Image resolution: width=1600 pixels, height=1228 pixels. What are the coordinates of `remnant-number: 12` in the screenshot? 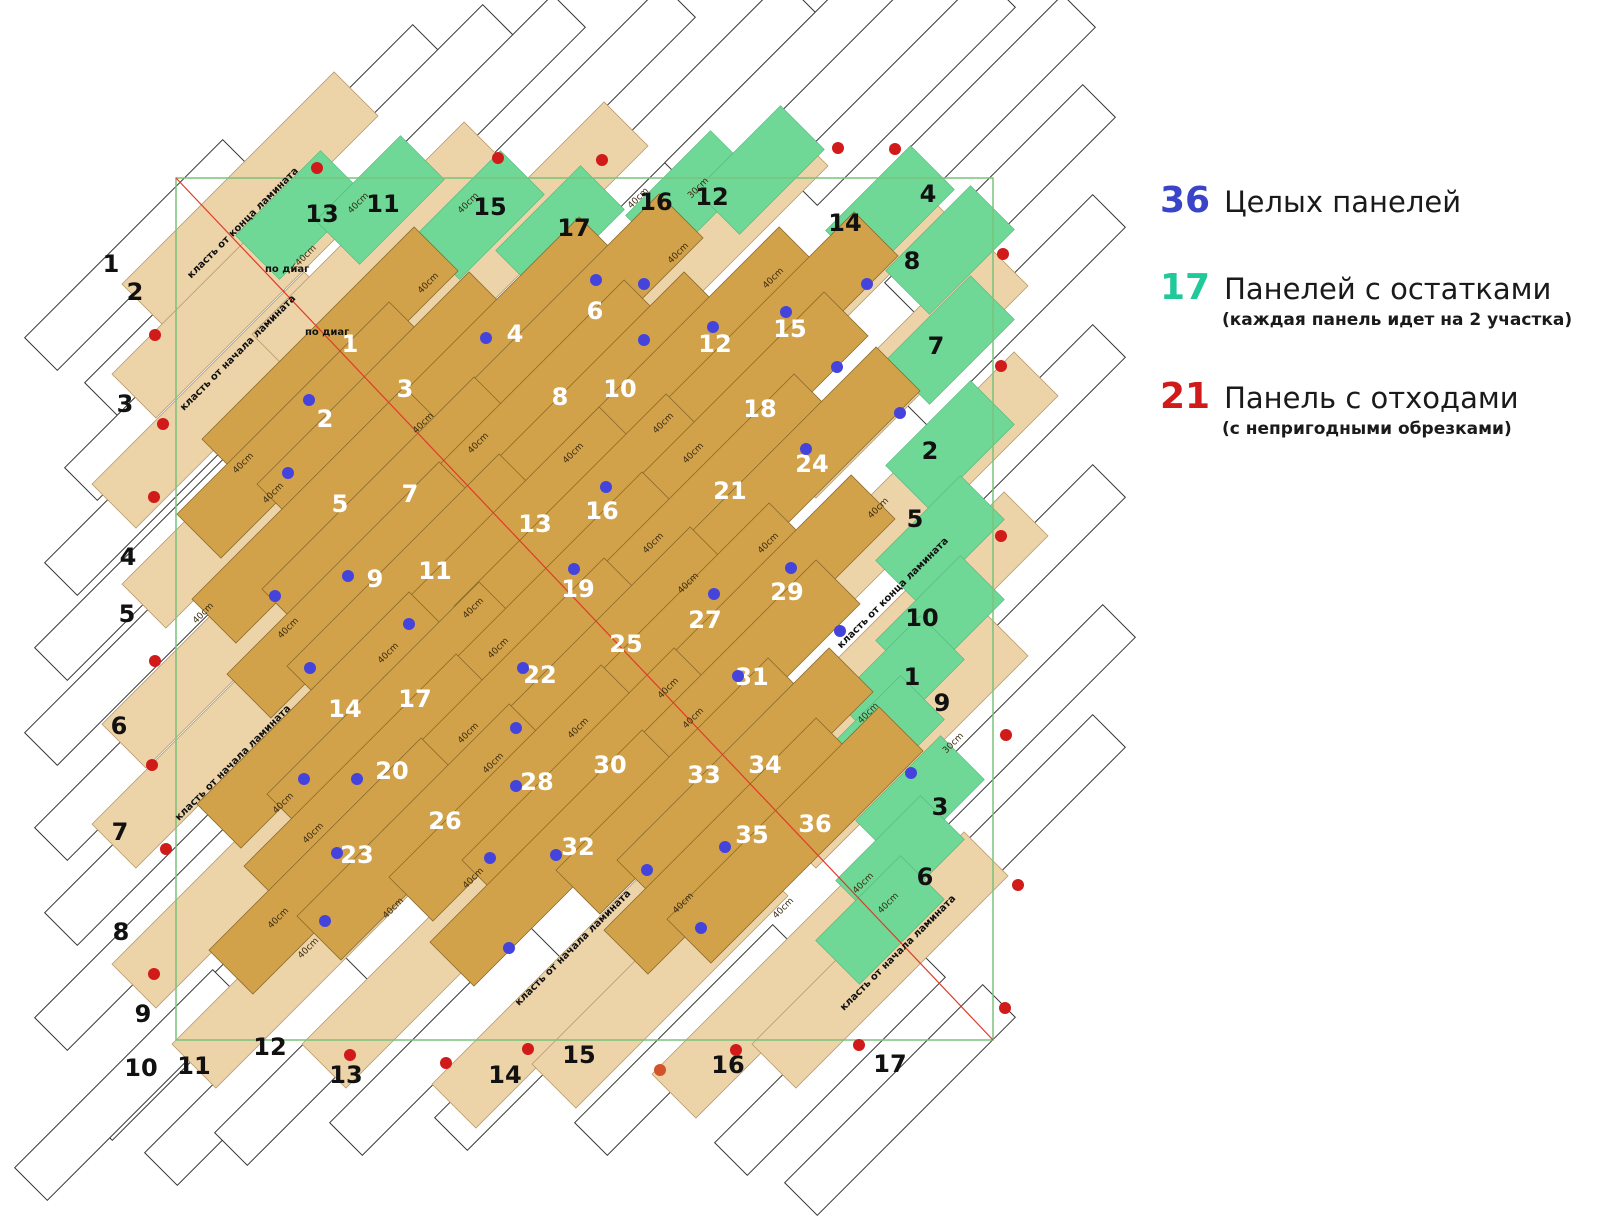 It's located at (711, 197).